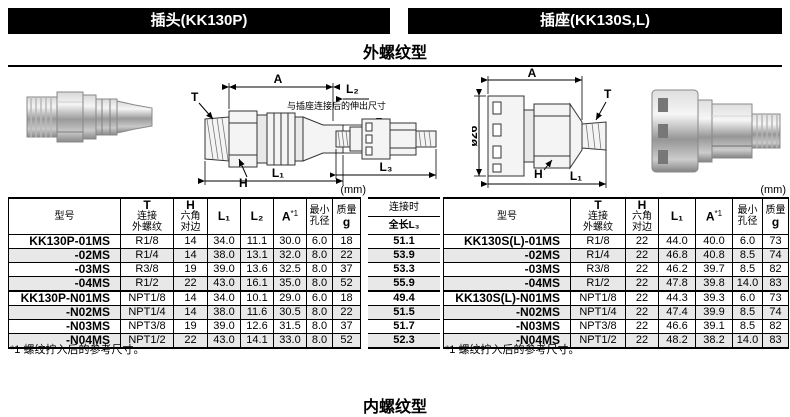  Describe the element at coordinates (616, 312) in the screenshot. I see `table-row: -N02MS NPT1/4 22 47.4 39.9 8.5 74` at that location.